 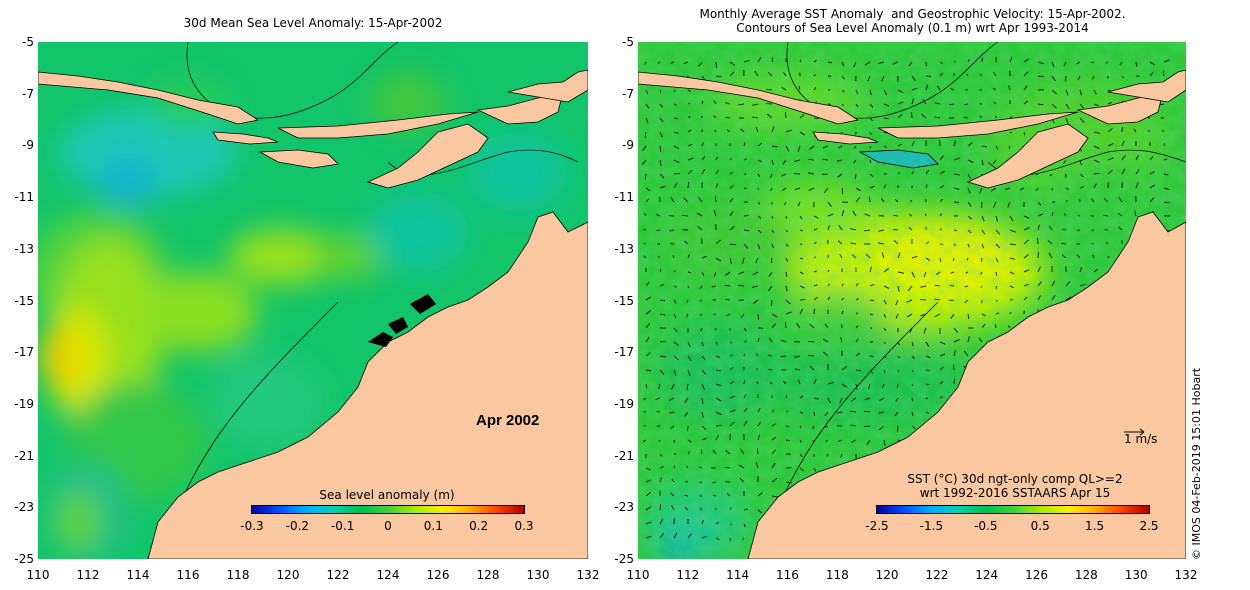 What do you see at coordinates (877, 526) in the screenshot?
I see `colorbar-tick-label: -2.5` at bounding box center [877, 526].